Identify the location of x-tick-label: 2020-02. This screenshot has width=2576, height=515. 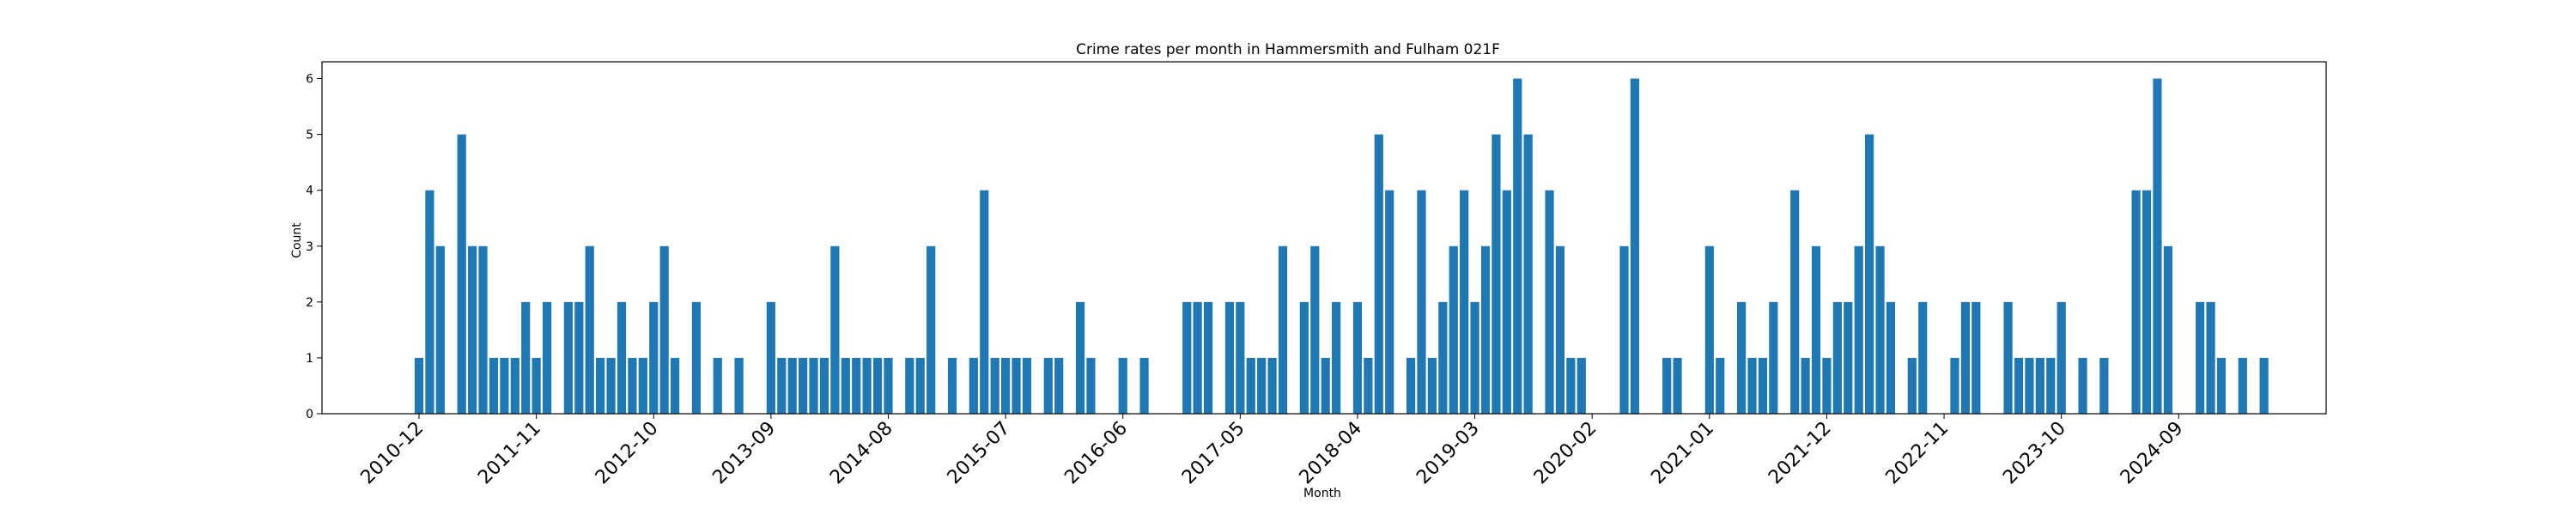
(1565, 453).